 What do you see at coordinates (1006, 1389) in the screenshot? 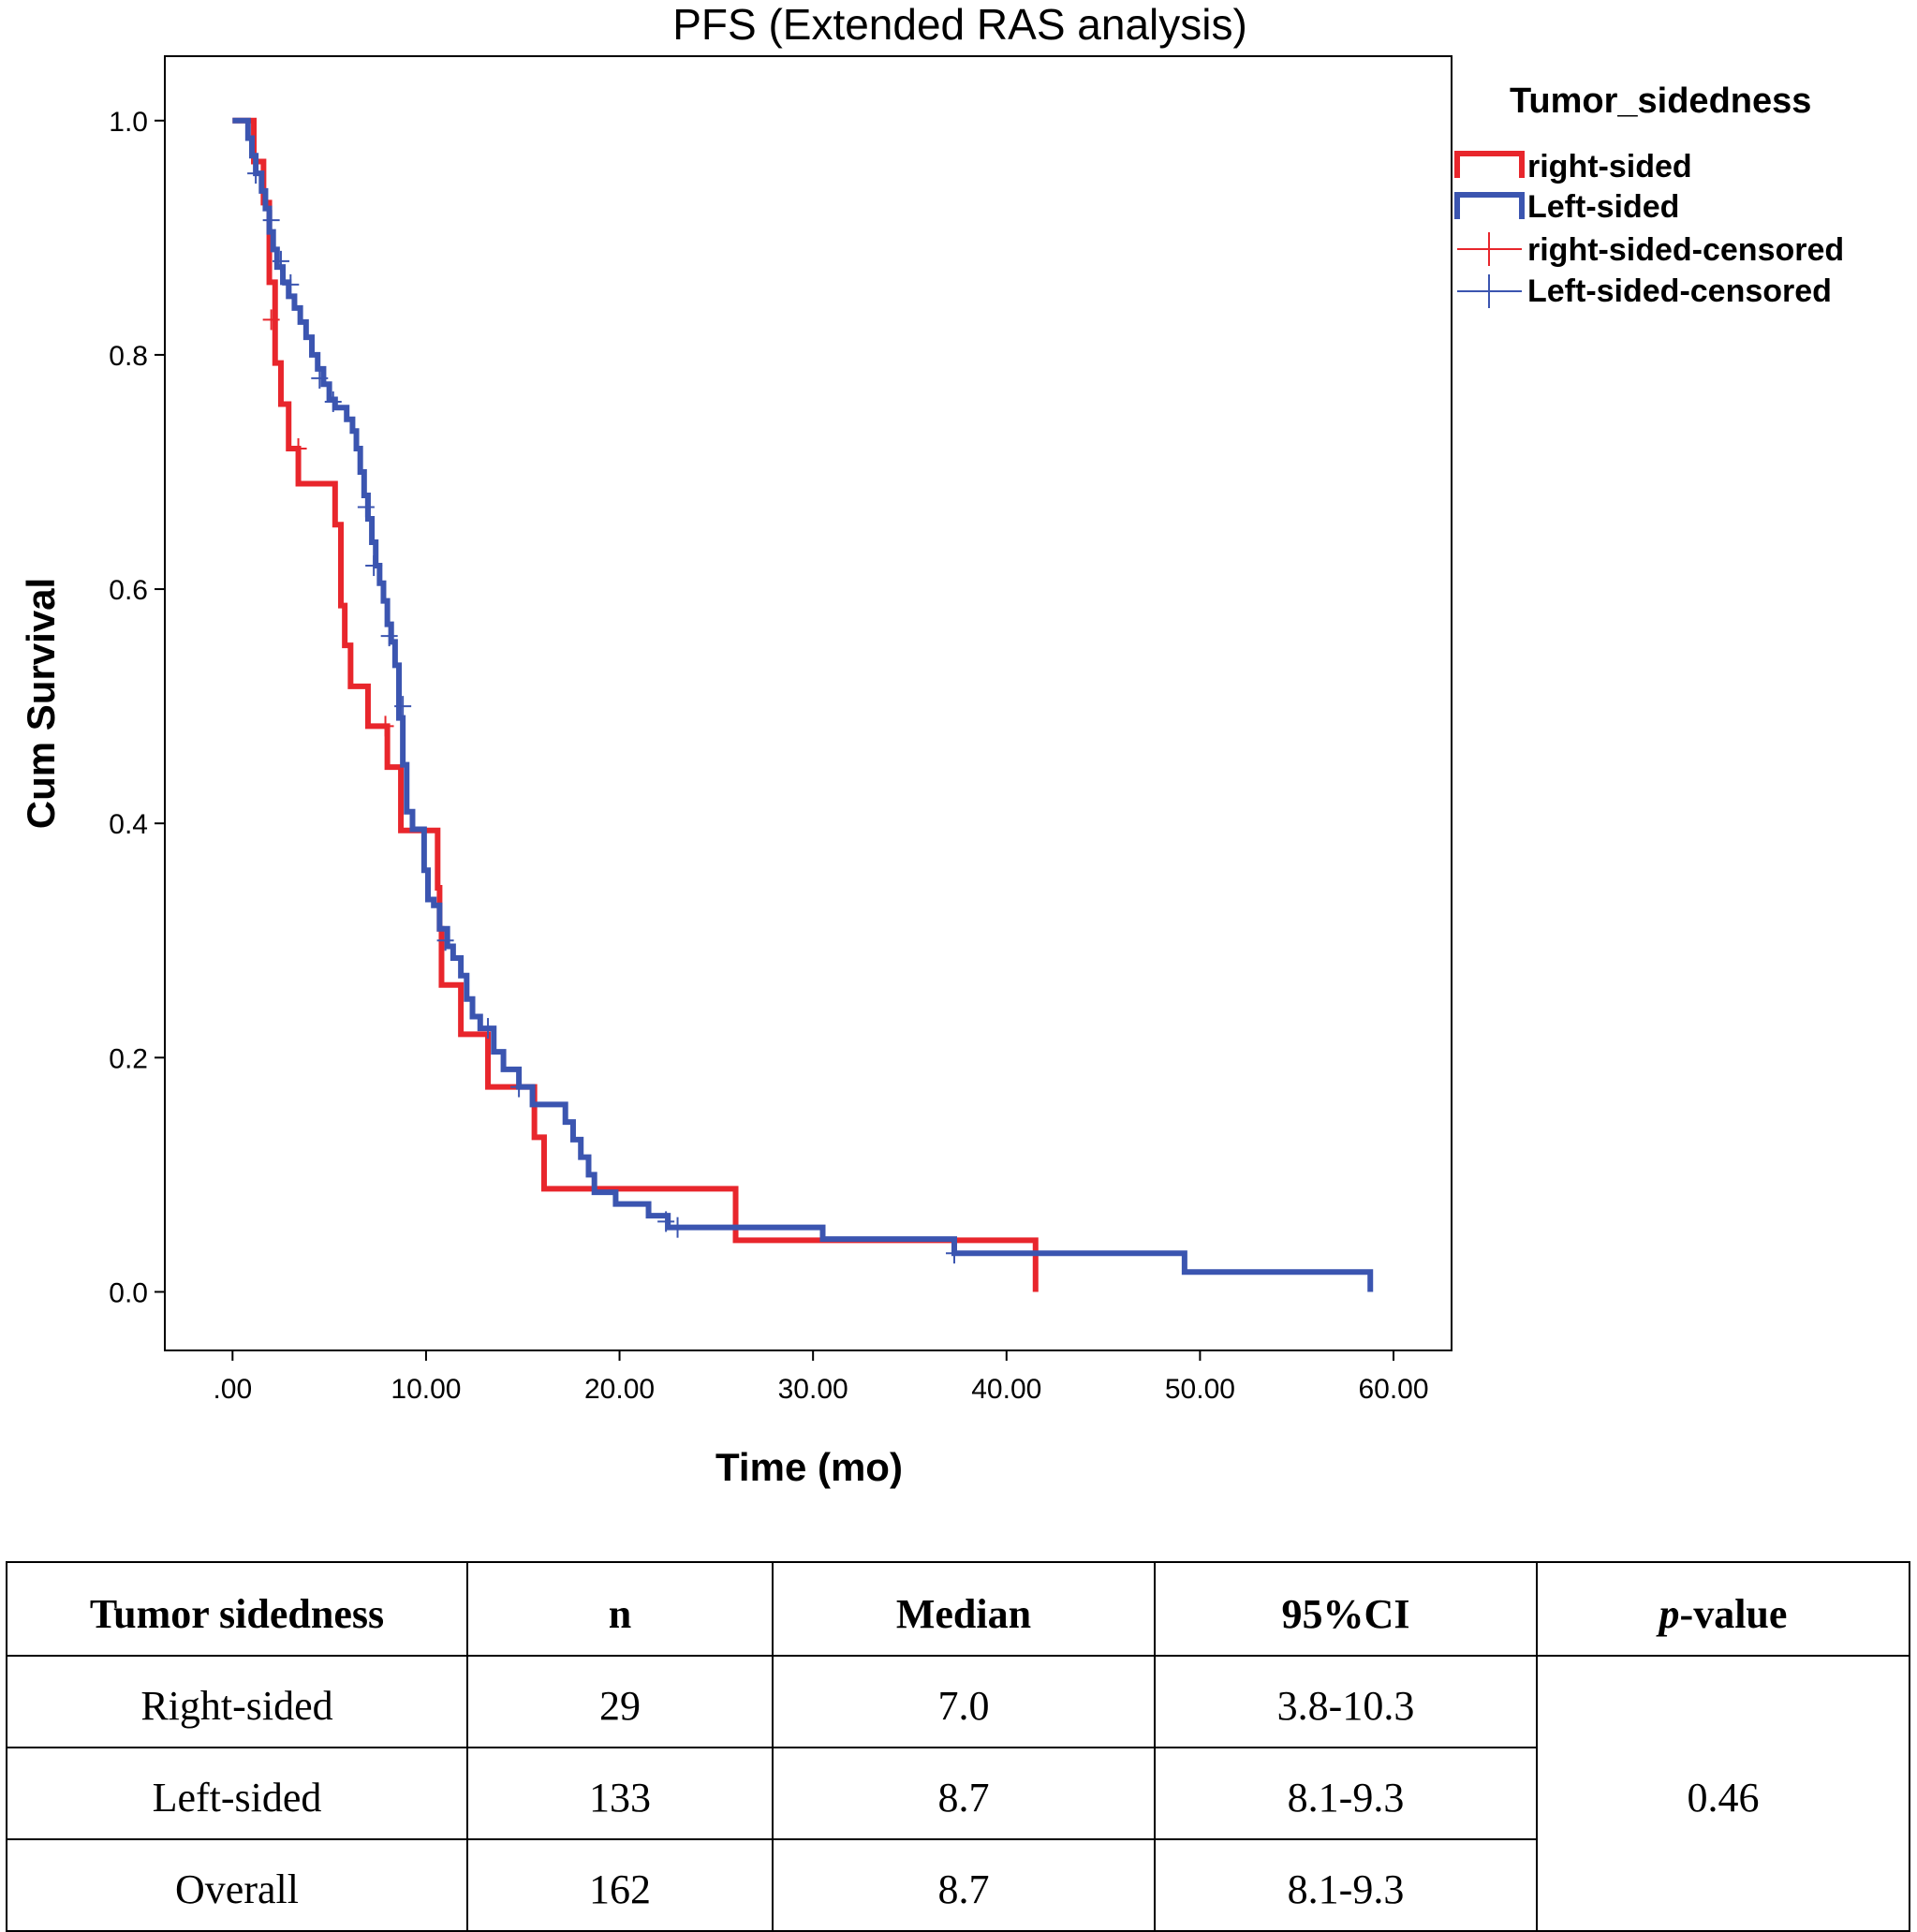
I see `x-tick-label: 40.00` at bounding box center [1006, 1389].